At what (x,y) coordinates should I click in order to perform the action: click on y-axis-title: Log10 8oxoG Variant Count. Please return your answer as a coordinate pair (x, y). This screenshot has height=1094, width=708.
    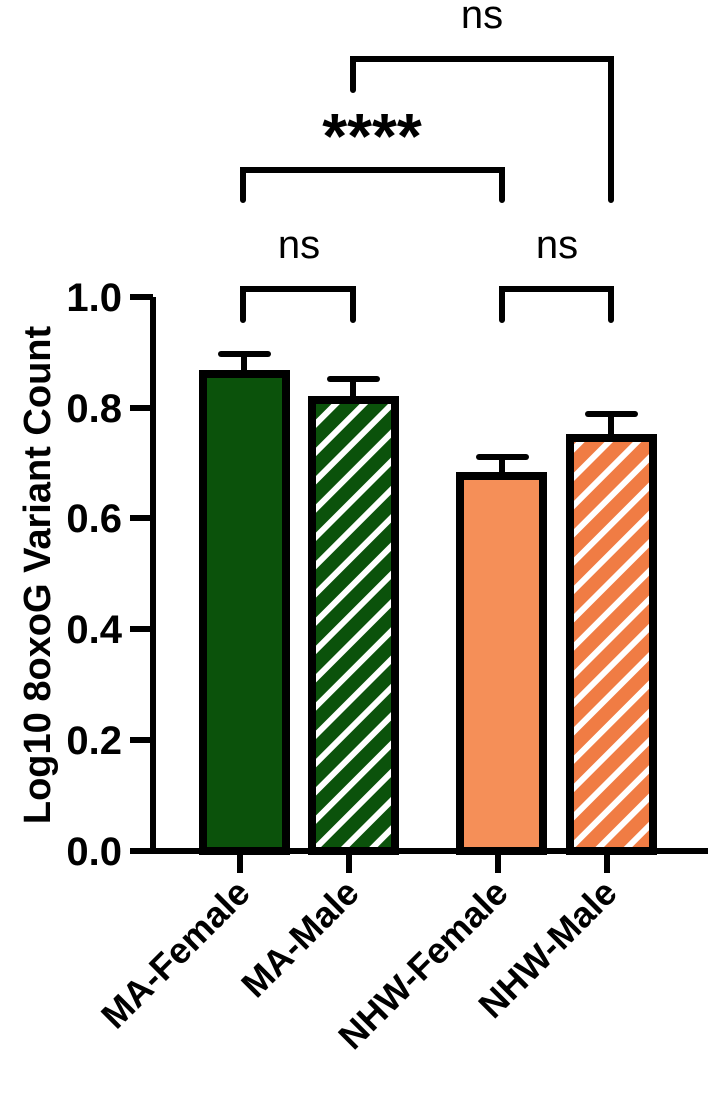
    Looking at the image, I should click on (38, 575).